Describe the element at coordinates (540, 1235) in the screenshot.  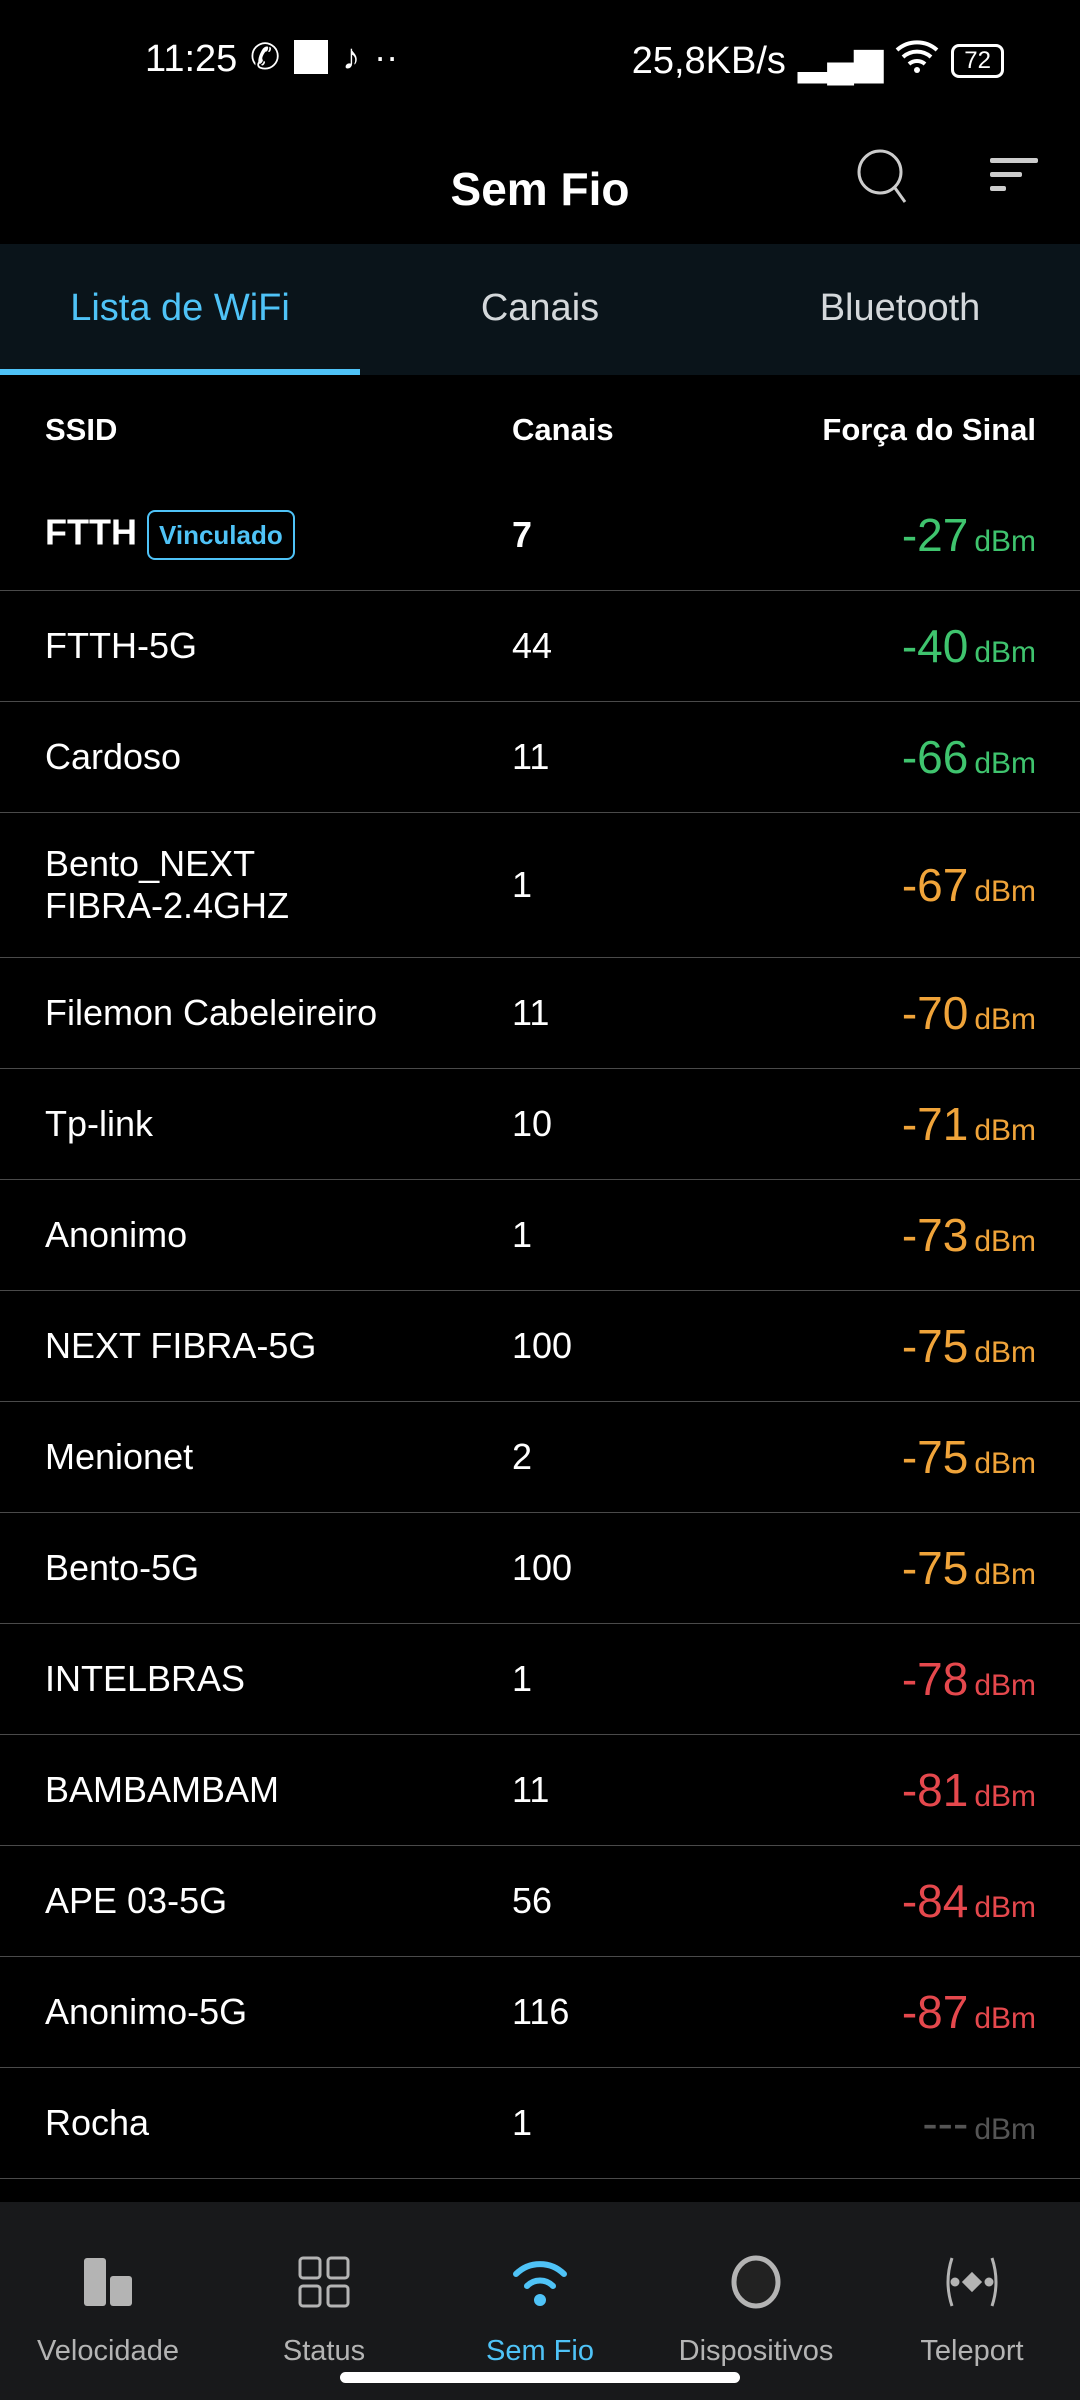
I see `table-row: Anonimo 1 -73 dBm` at that location.